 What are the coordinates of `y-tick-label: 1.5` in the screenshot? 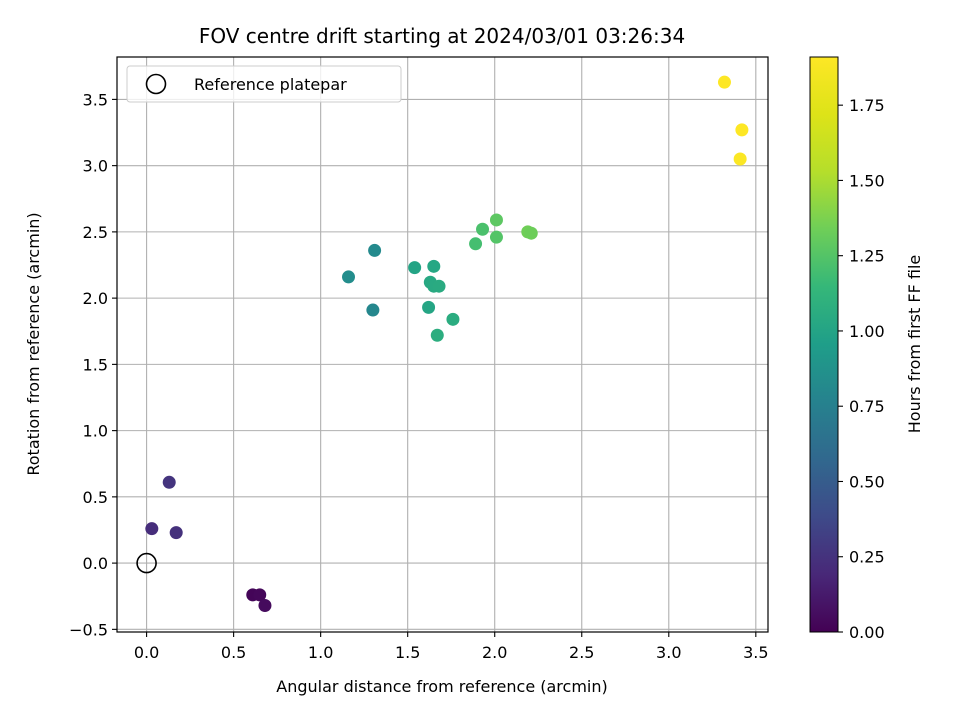 It's located at (95, 364).